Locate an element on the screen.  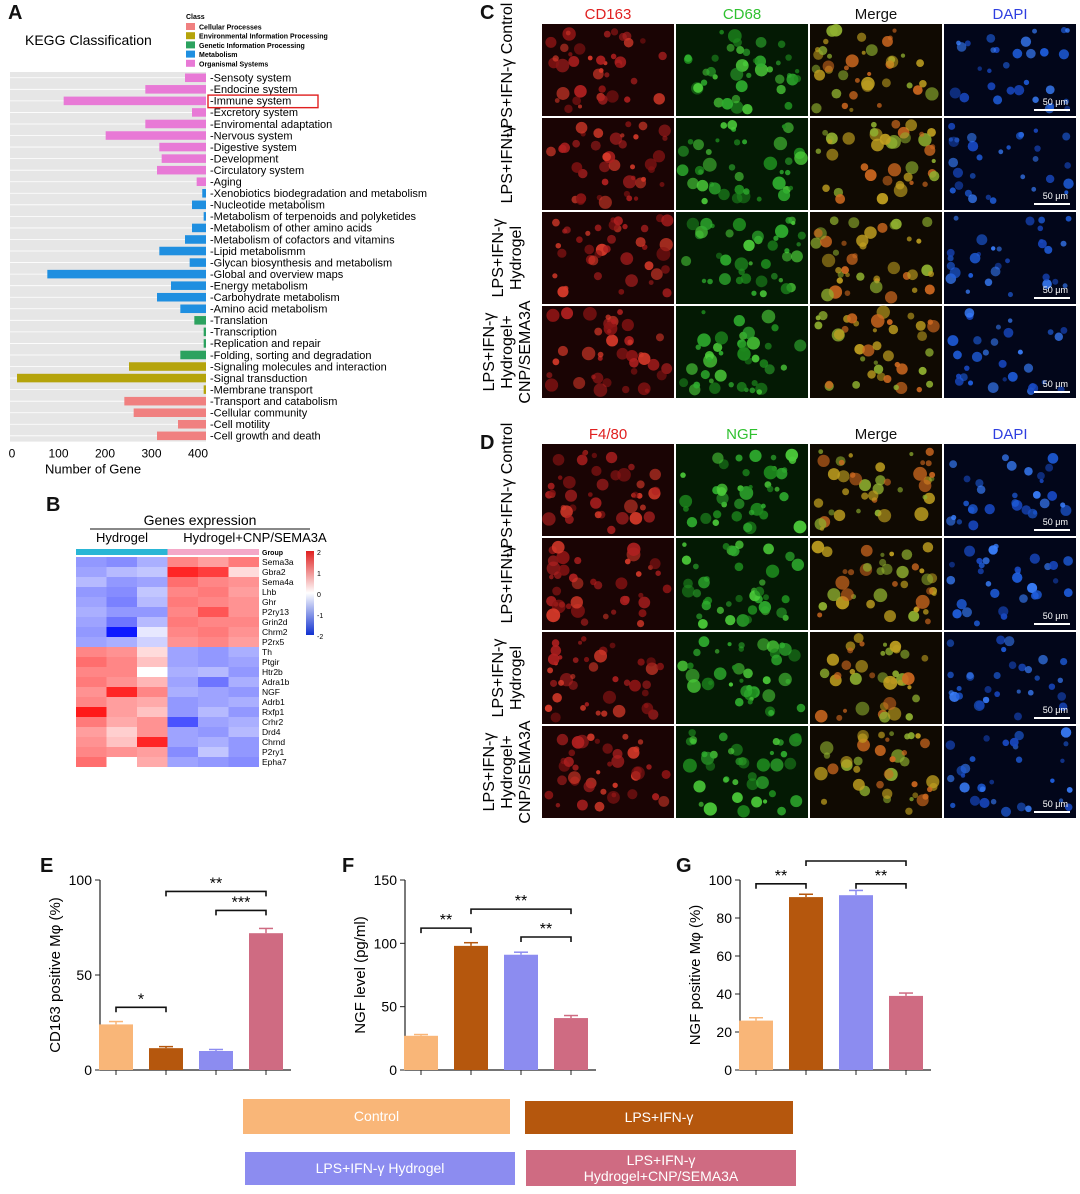
bar-chart-ngf-positive: 0 20 40 60 80 100 ** ** ** NGF positive Mφ (%) is located at coordinates (809, 966).